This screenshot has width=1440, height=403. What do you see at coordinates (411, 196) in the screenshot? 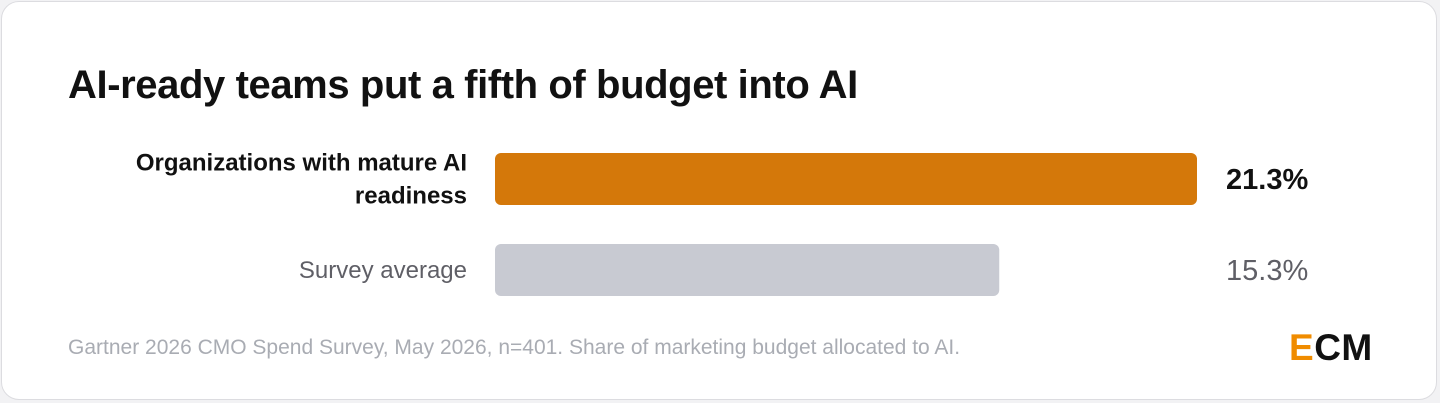
I see `category-label-line: readiness` at bounding box center [411, 196].